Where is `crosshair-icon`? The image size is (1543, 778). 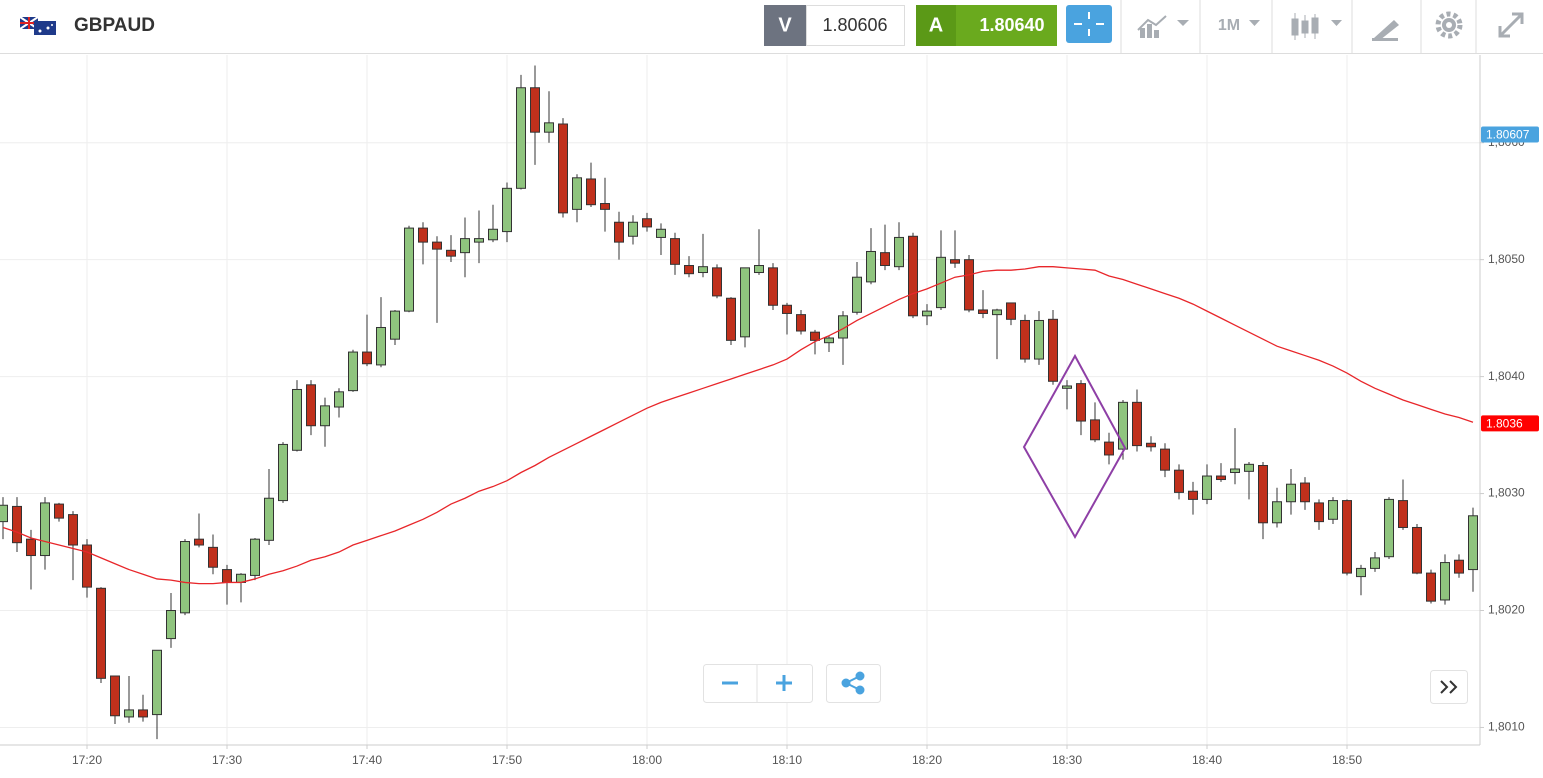
crosshair-icon is located at coordinates (1089, 24).